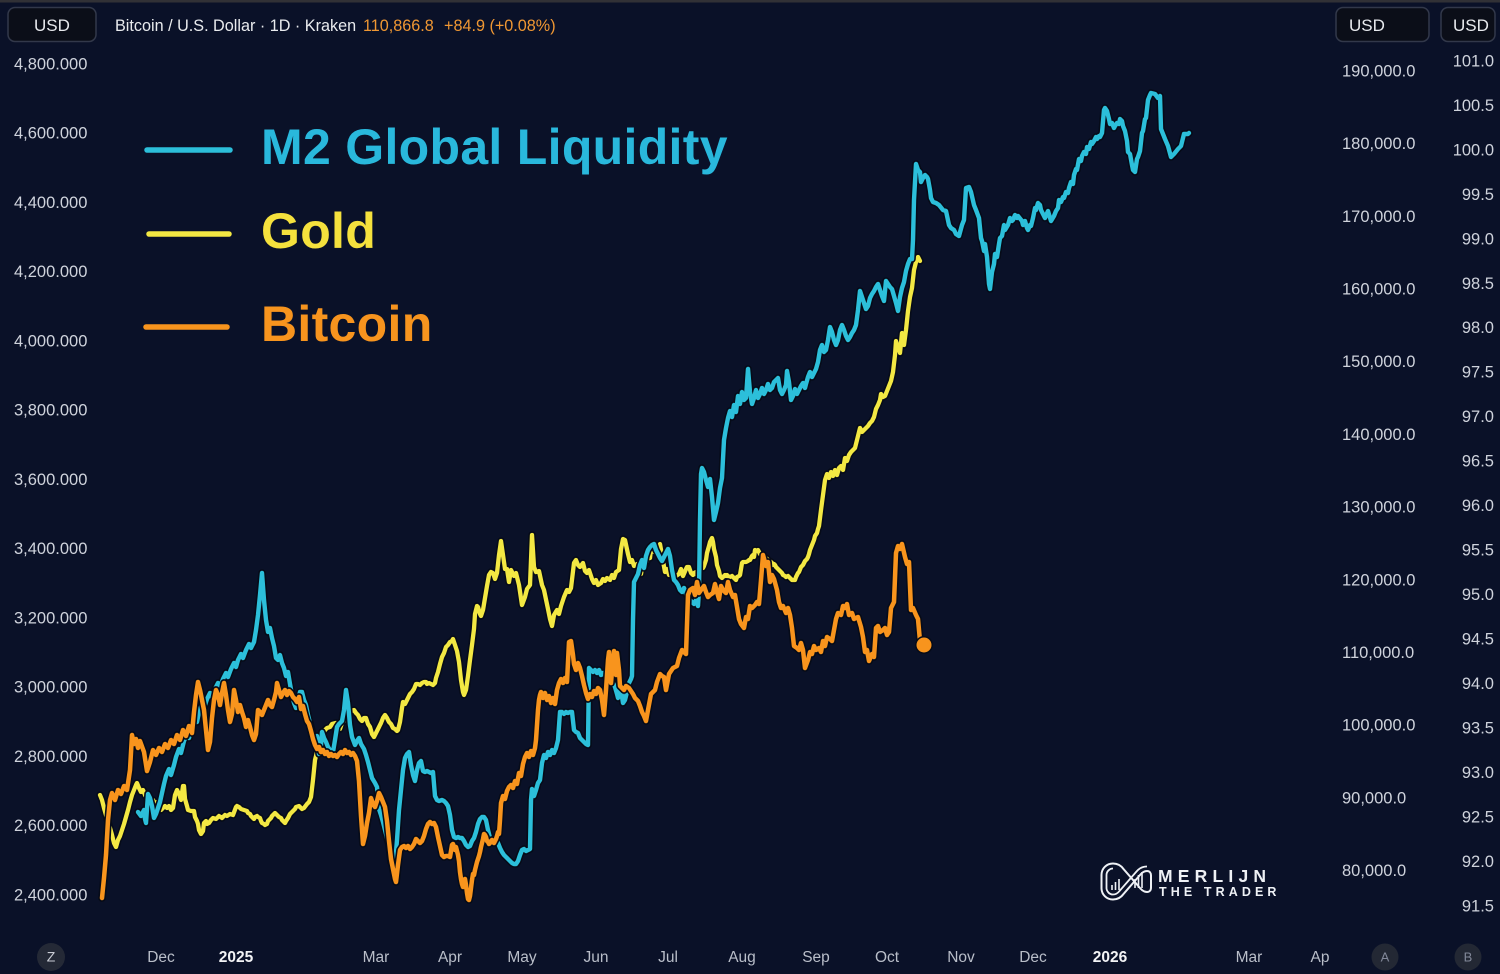 Image resolution: width=1500 pixels, height=974 pixels. What do you see at coordinates (1478, 328) in the screenshot?
I see `svg-text: 98.0` at bounding box center [1478, 328].